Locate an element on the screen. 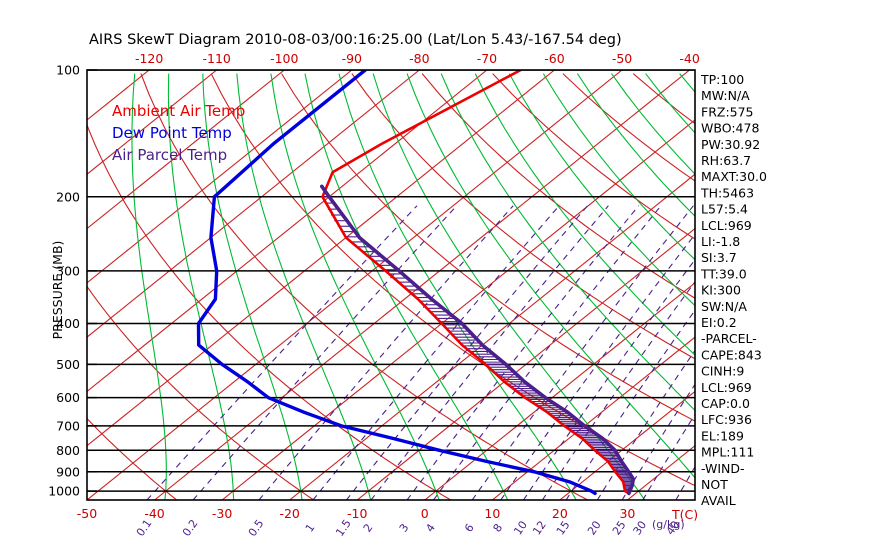 The height and width of the screenshot is (560, 870). top-temp-tick: -70 is located at coordinates (487, 58).